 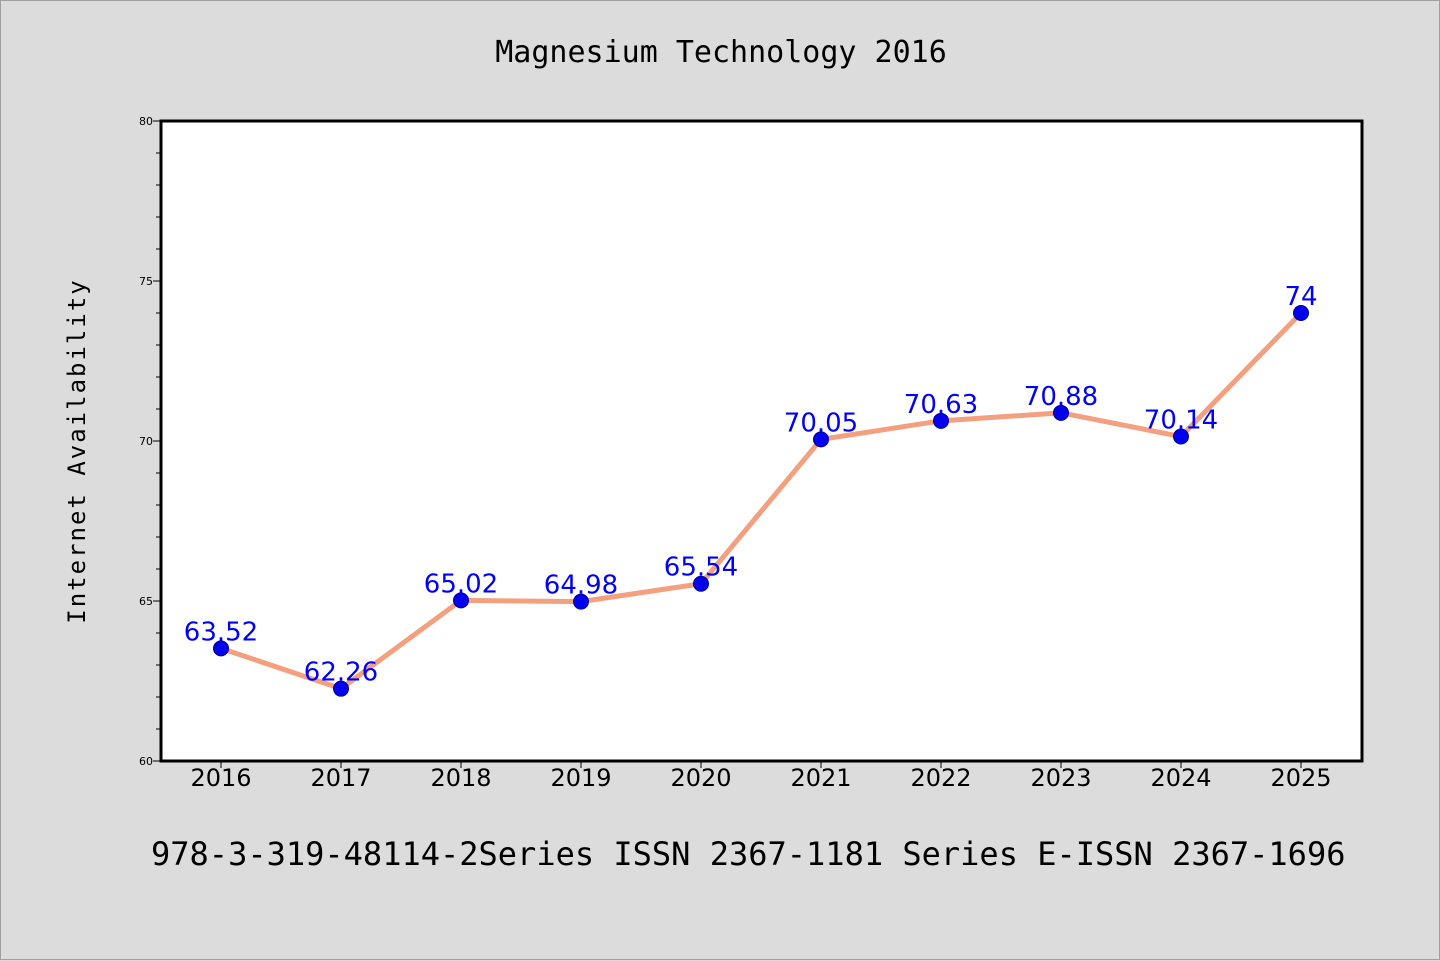 I want to click on chart-title: Magnesium Technology 2016, so click(x=721, y=52).